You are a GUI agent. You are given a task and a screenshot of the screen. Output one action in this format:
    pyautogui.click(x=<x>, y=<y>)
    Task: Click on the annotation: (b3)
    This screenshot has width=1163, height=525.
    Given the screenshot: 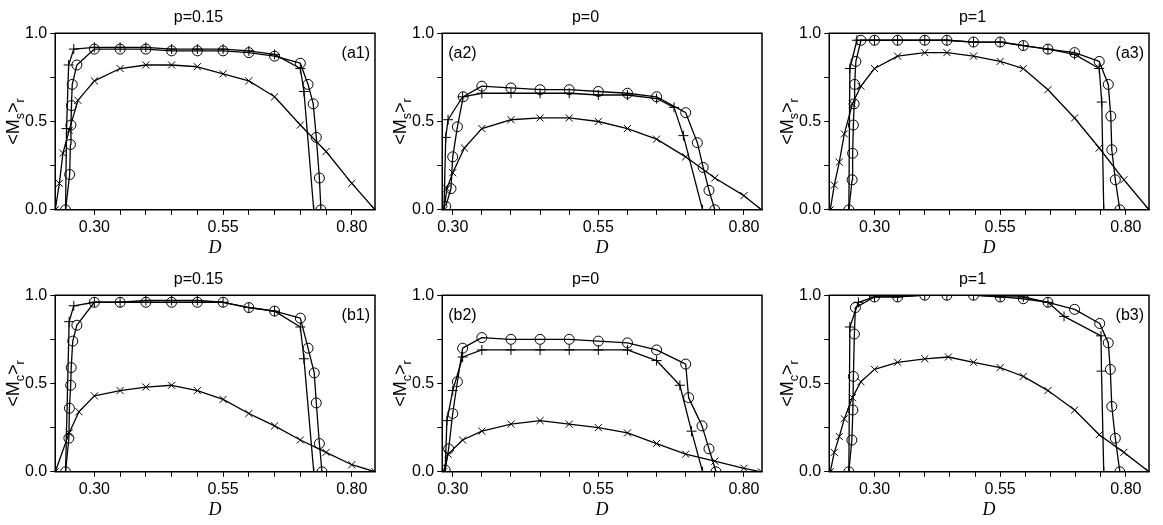 What is the action you would take?
    pyautogui.click(x=1129, y=314)
    